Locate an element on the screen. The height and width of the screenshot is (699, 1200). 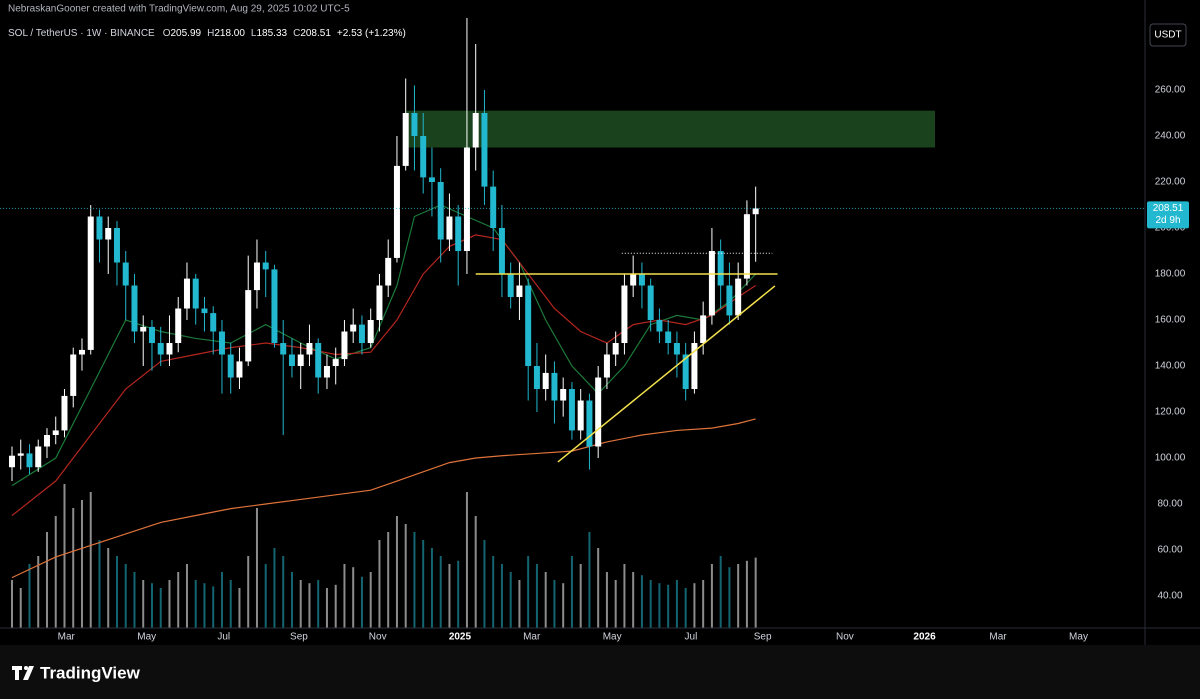
moving-average is located at coordinates (383, 498).